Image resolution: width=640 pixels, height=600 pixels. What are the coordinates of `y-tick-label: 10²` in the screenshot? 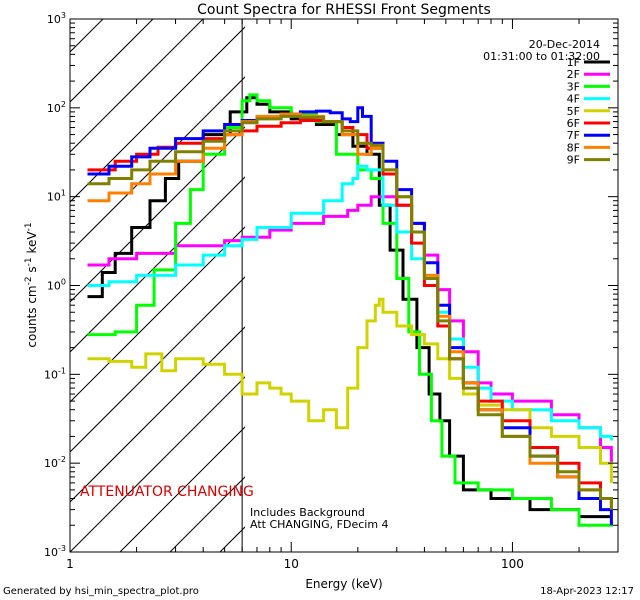 It's located at (56, 107).